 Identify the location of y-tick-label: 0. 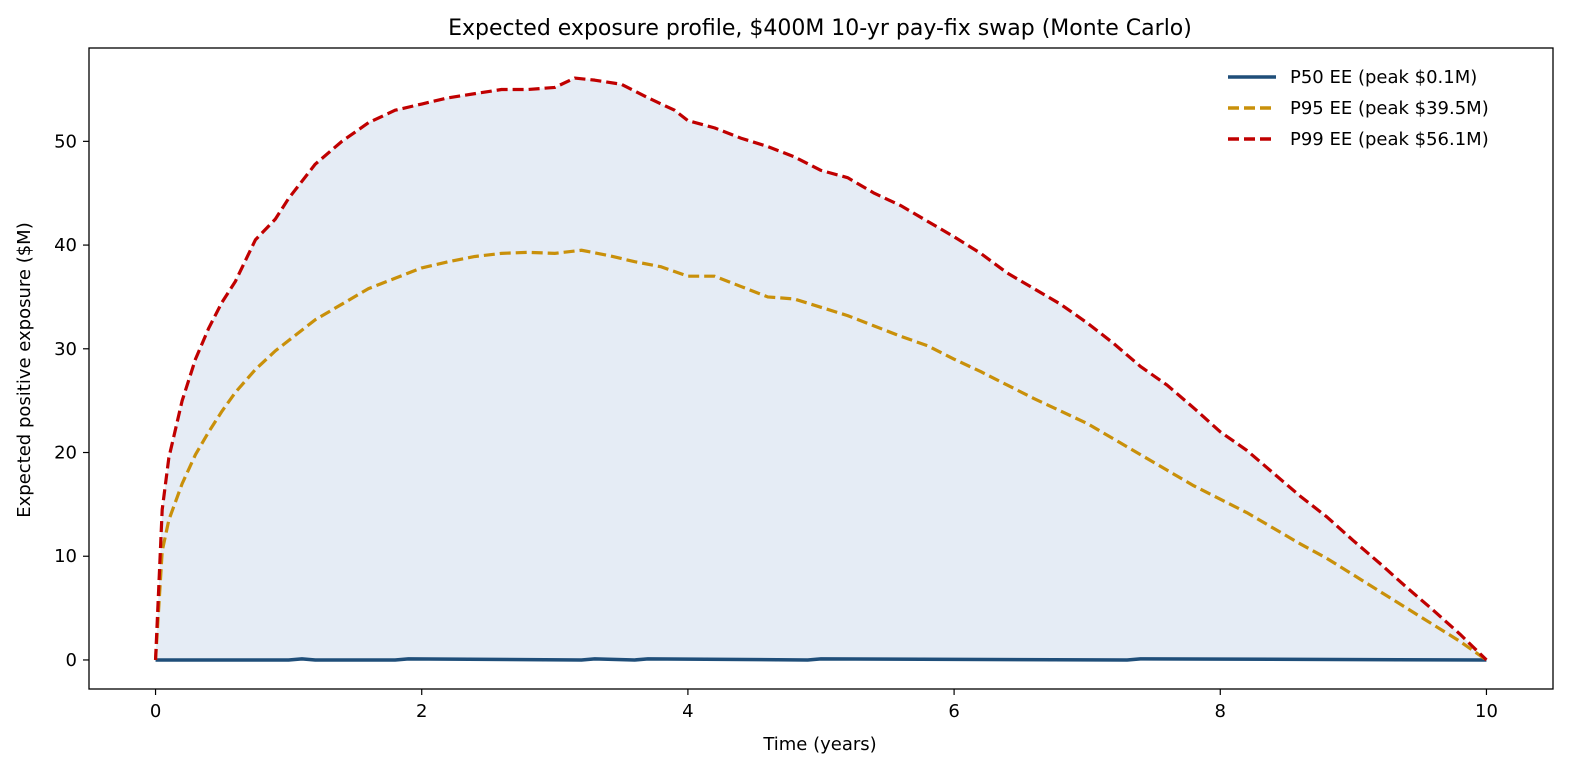
(71, 660).